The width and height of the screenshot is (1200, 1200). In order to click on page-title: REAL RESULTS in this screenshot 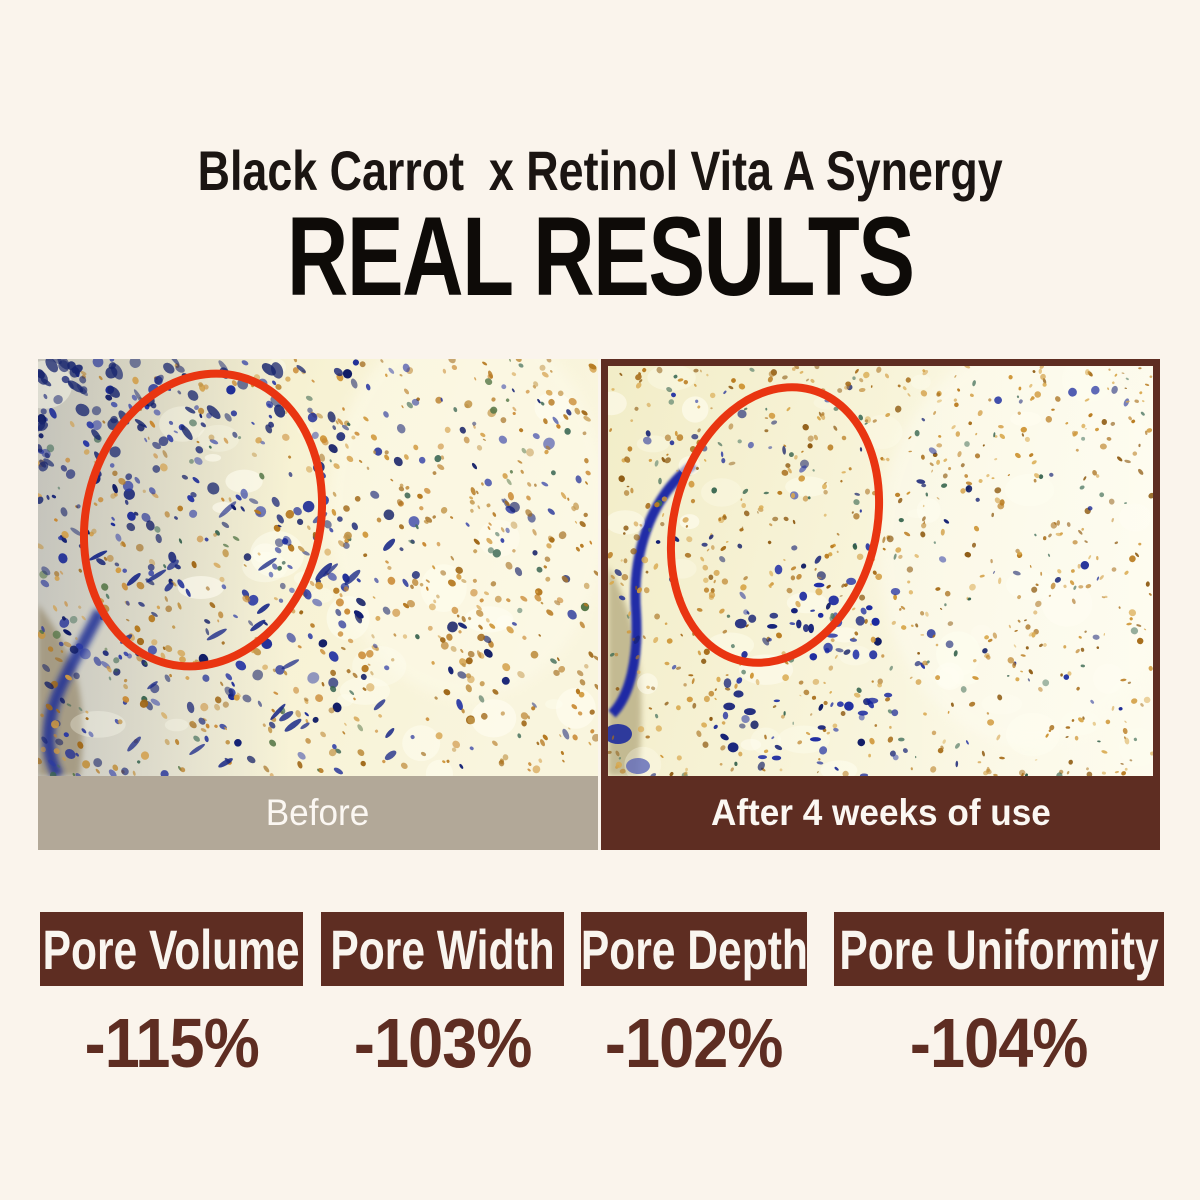, I will do `click(600, 256)`.